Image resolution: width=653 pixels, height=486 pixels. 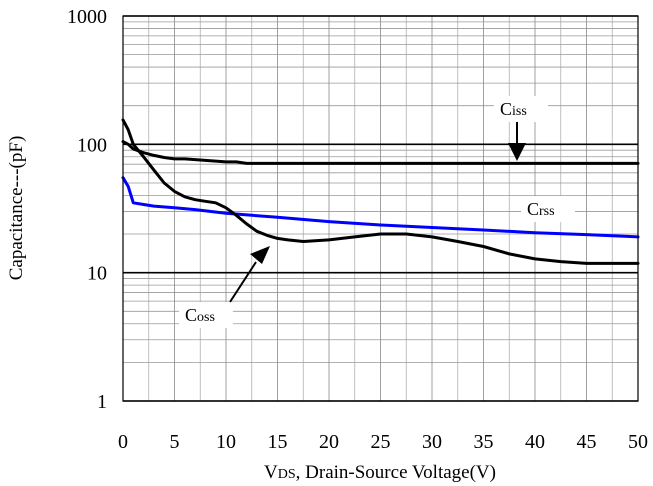 What do you see at coordinates (87, 17) in the screenshot?
I see `y-tick-label: 1000` at bounding box center [87, 17].